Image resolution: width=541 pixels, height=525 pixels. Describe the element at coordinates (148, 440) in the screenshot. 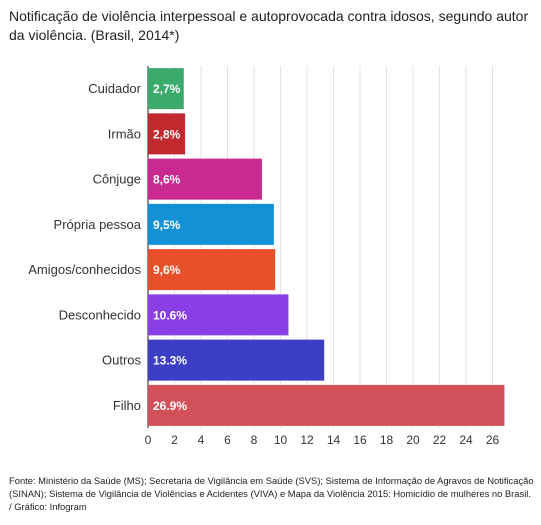

I see `x-tick-label: 0` at that location.